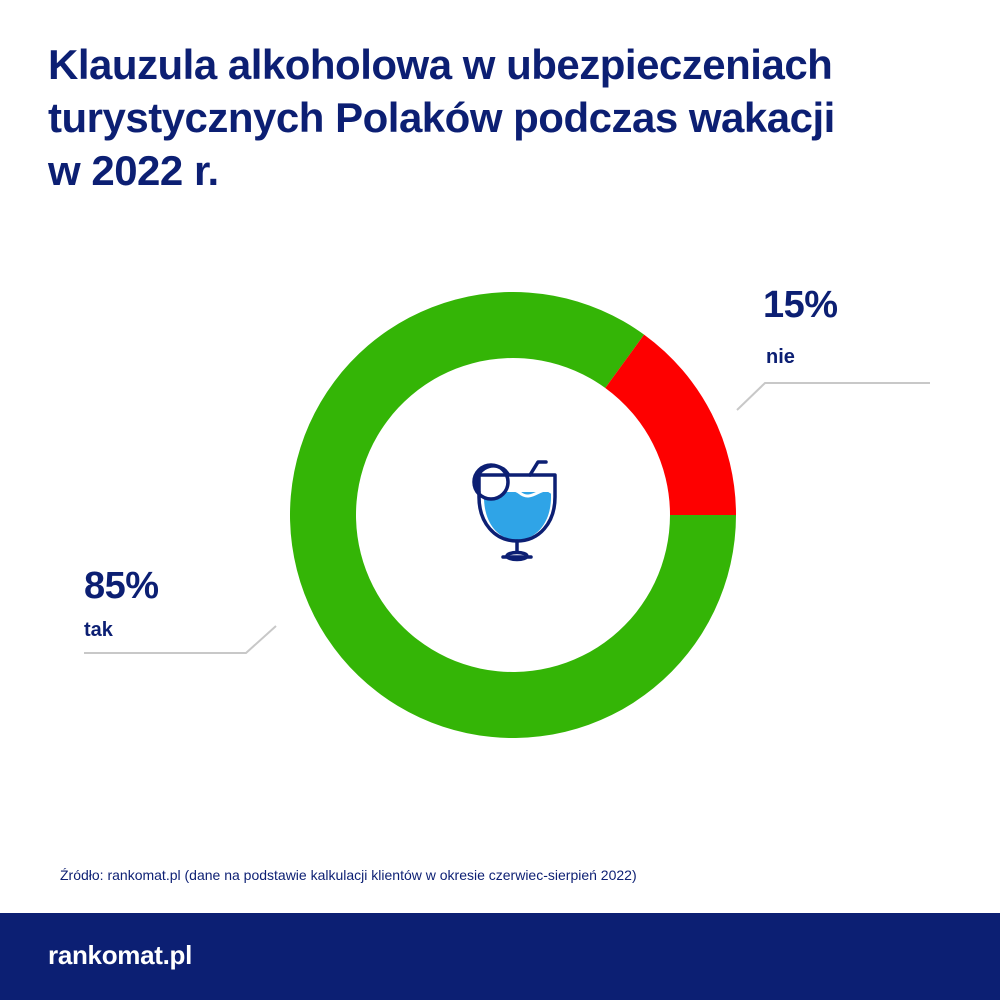 The height and width of the screenshot is (1000, 1000). Describe the element at coordinates (441, 117) in the screenshot. I see `chart-title-line-2: turystycznych Polaków podczas wakacji` at that location.